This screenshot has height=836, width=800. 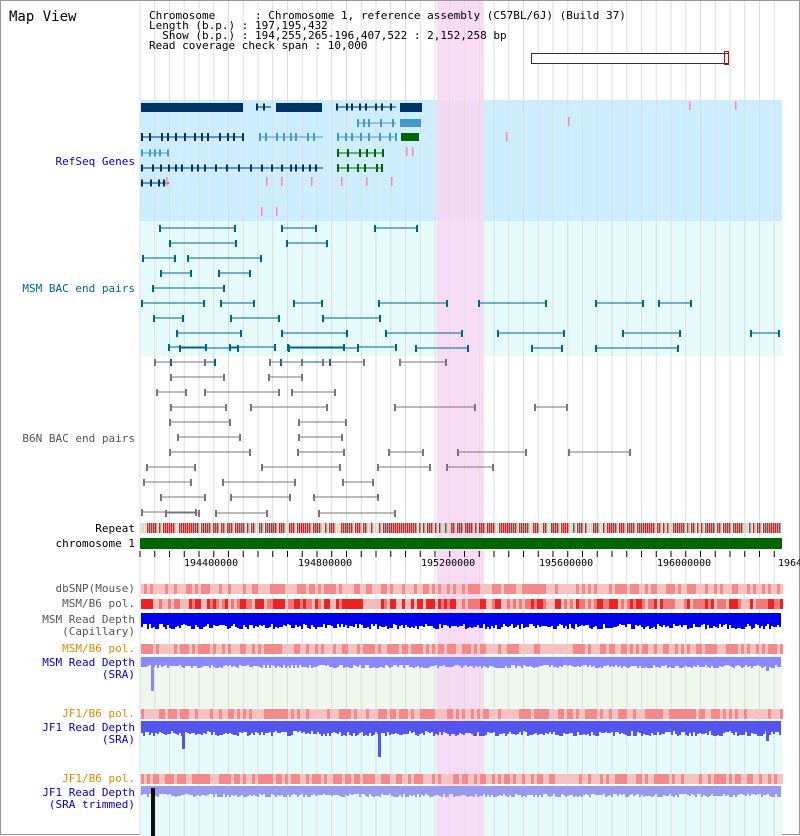 What do you see at coordinates (348, 153) in the screenshot?
I see `gene-exon` at bounding box center [348, 153].